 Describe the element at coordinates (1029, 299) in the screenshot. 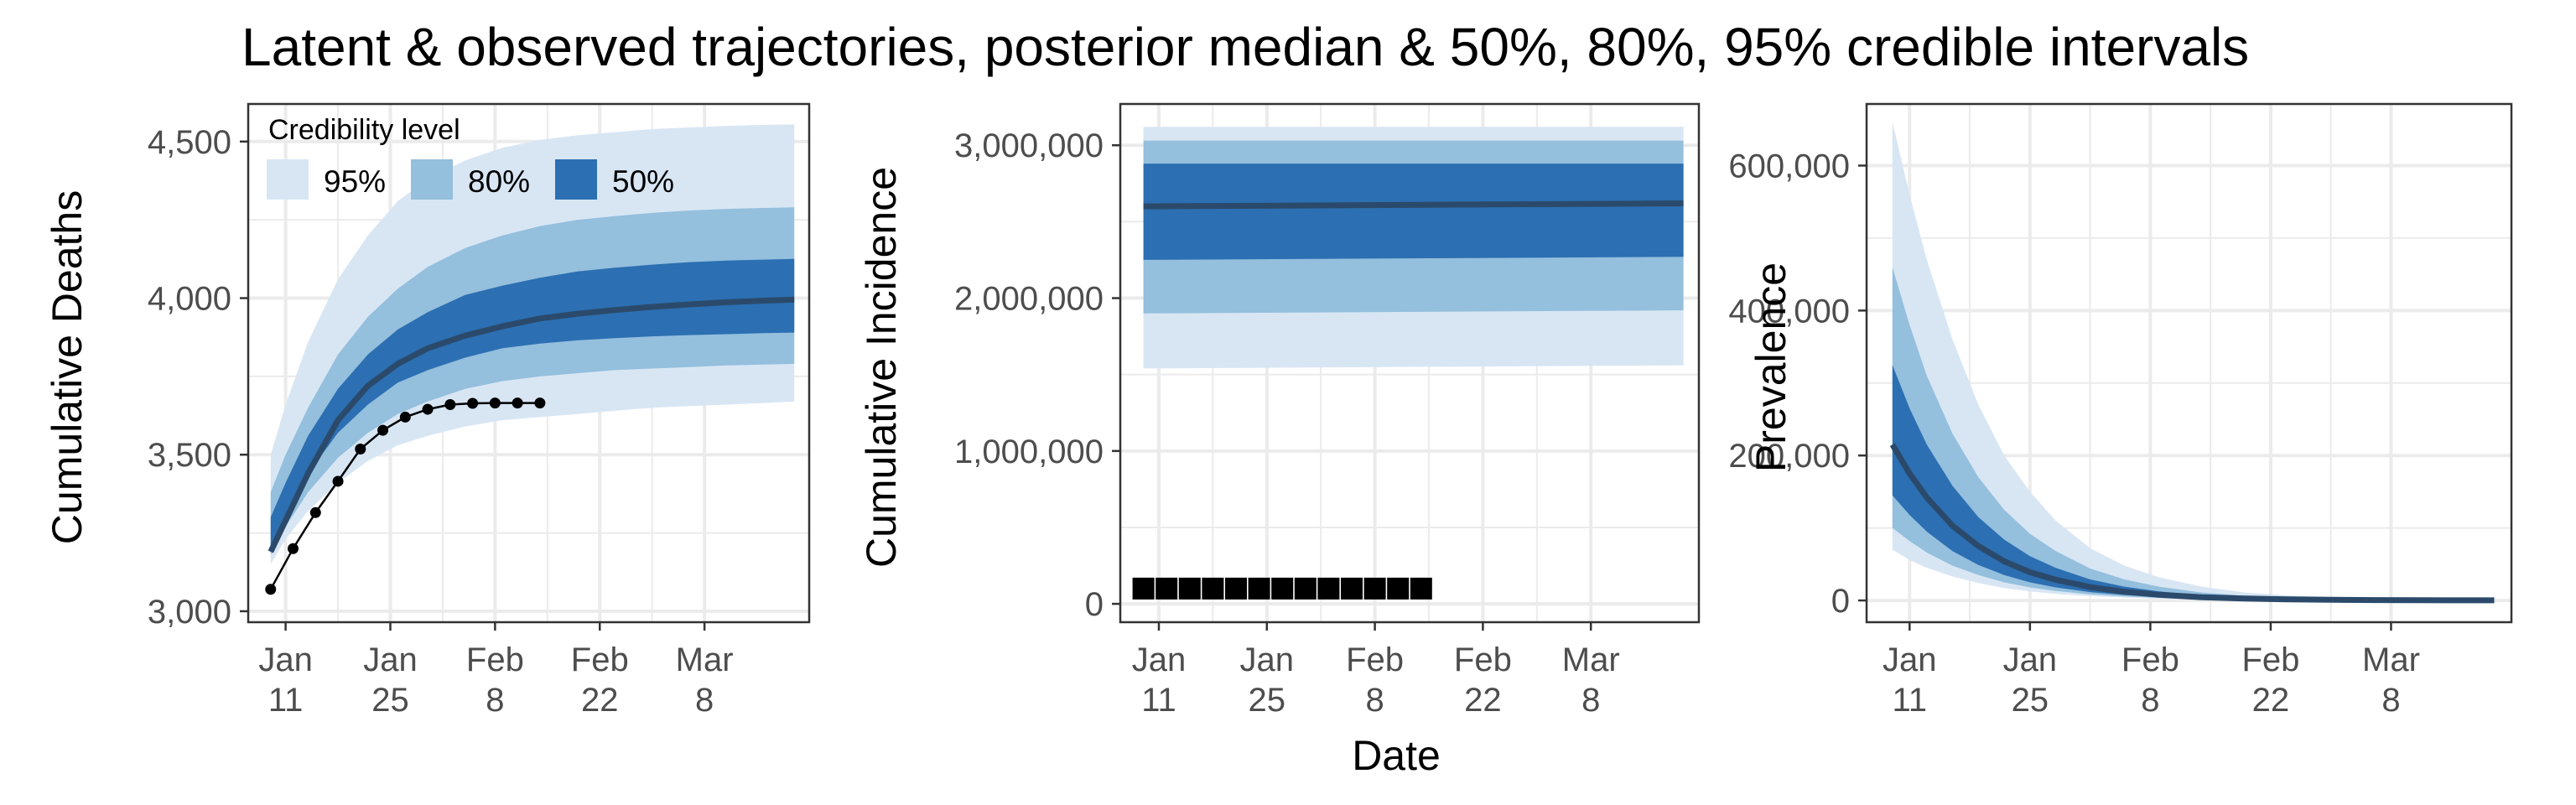

I see `y-tick-label: 2,000,000` at that location.